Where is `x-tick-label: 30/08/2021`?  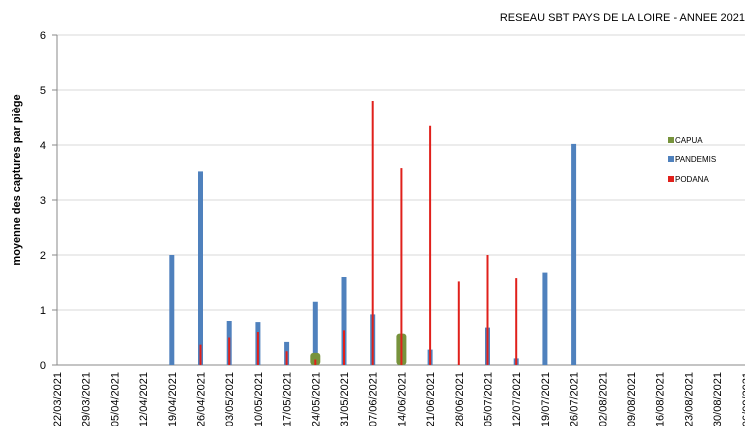
x-tick-label: 30/08/2021 is located at coordinates (718, 399).